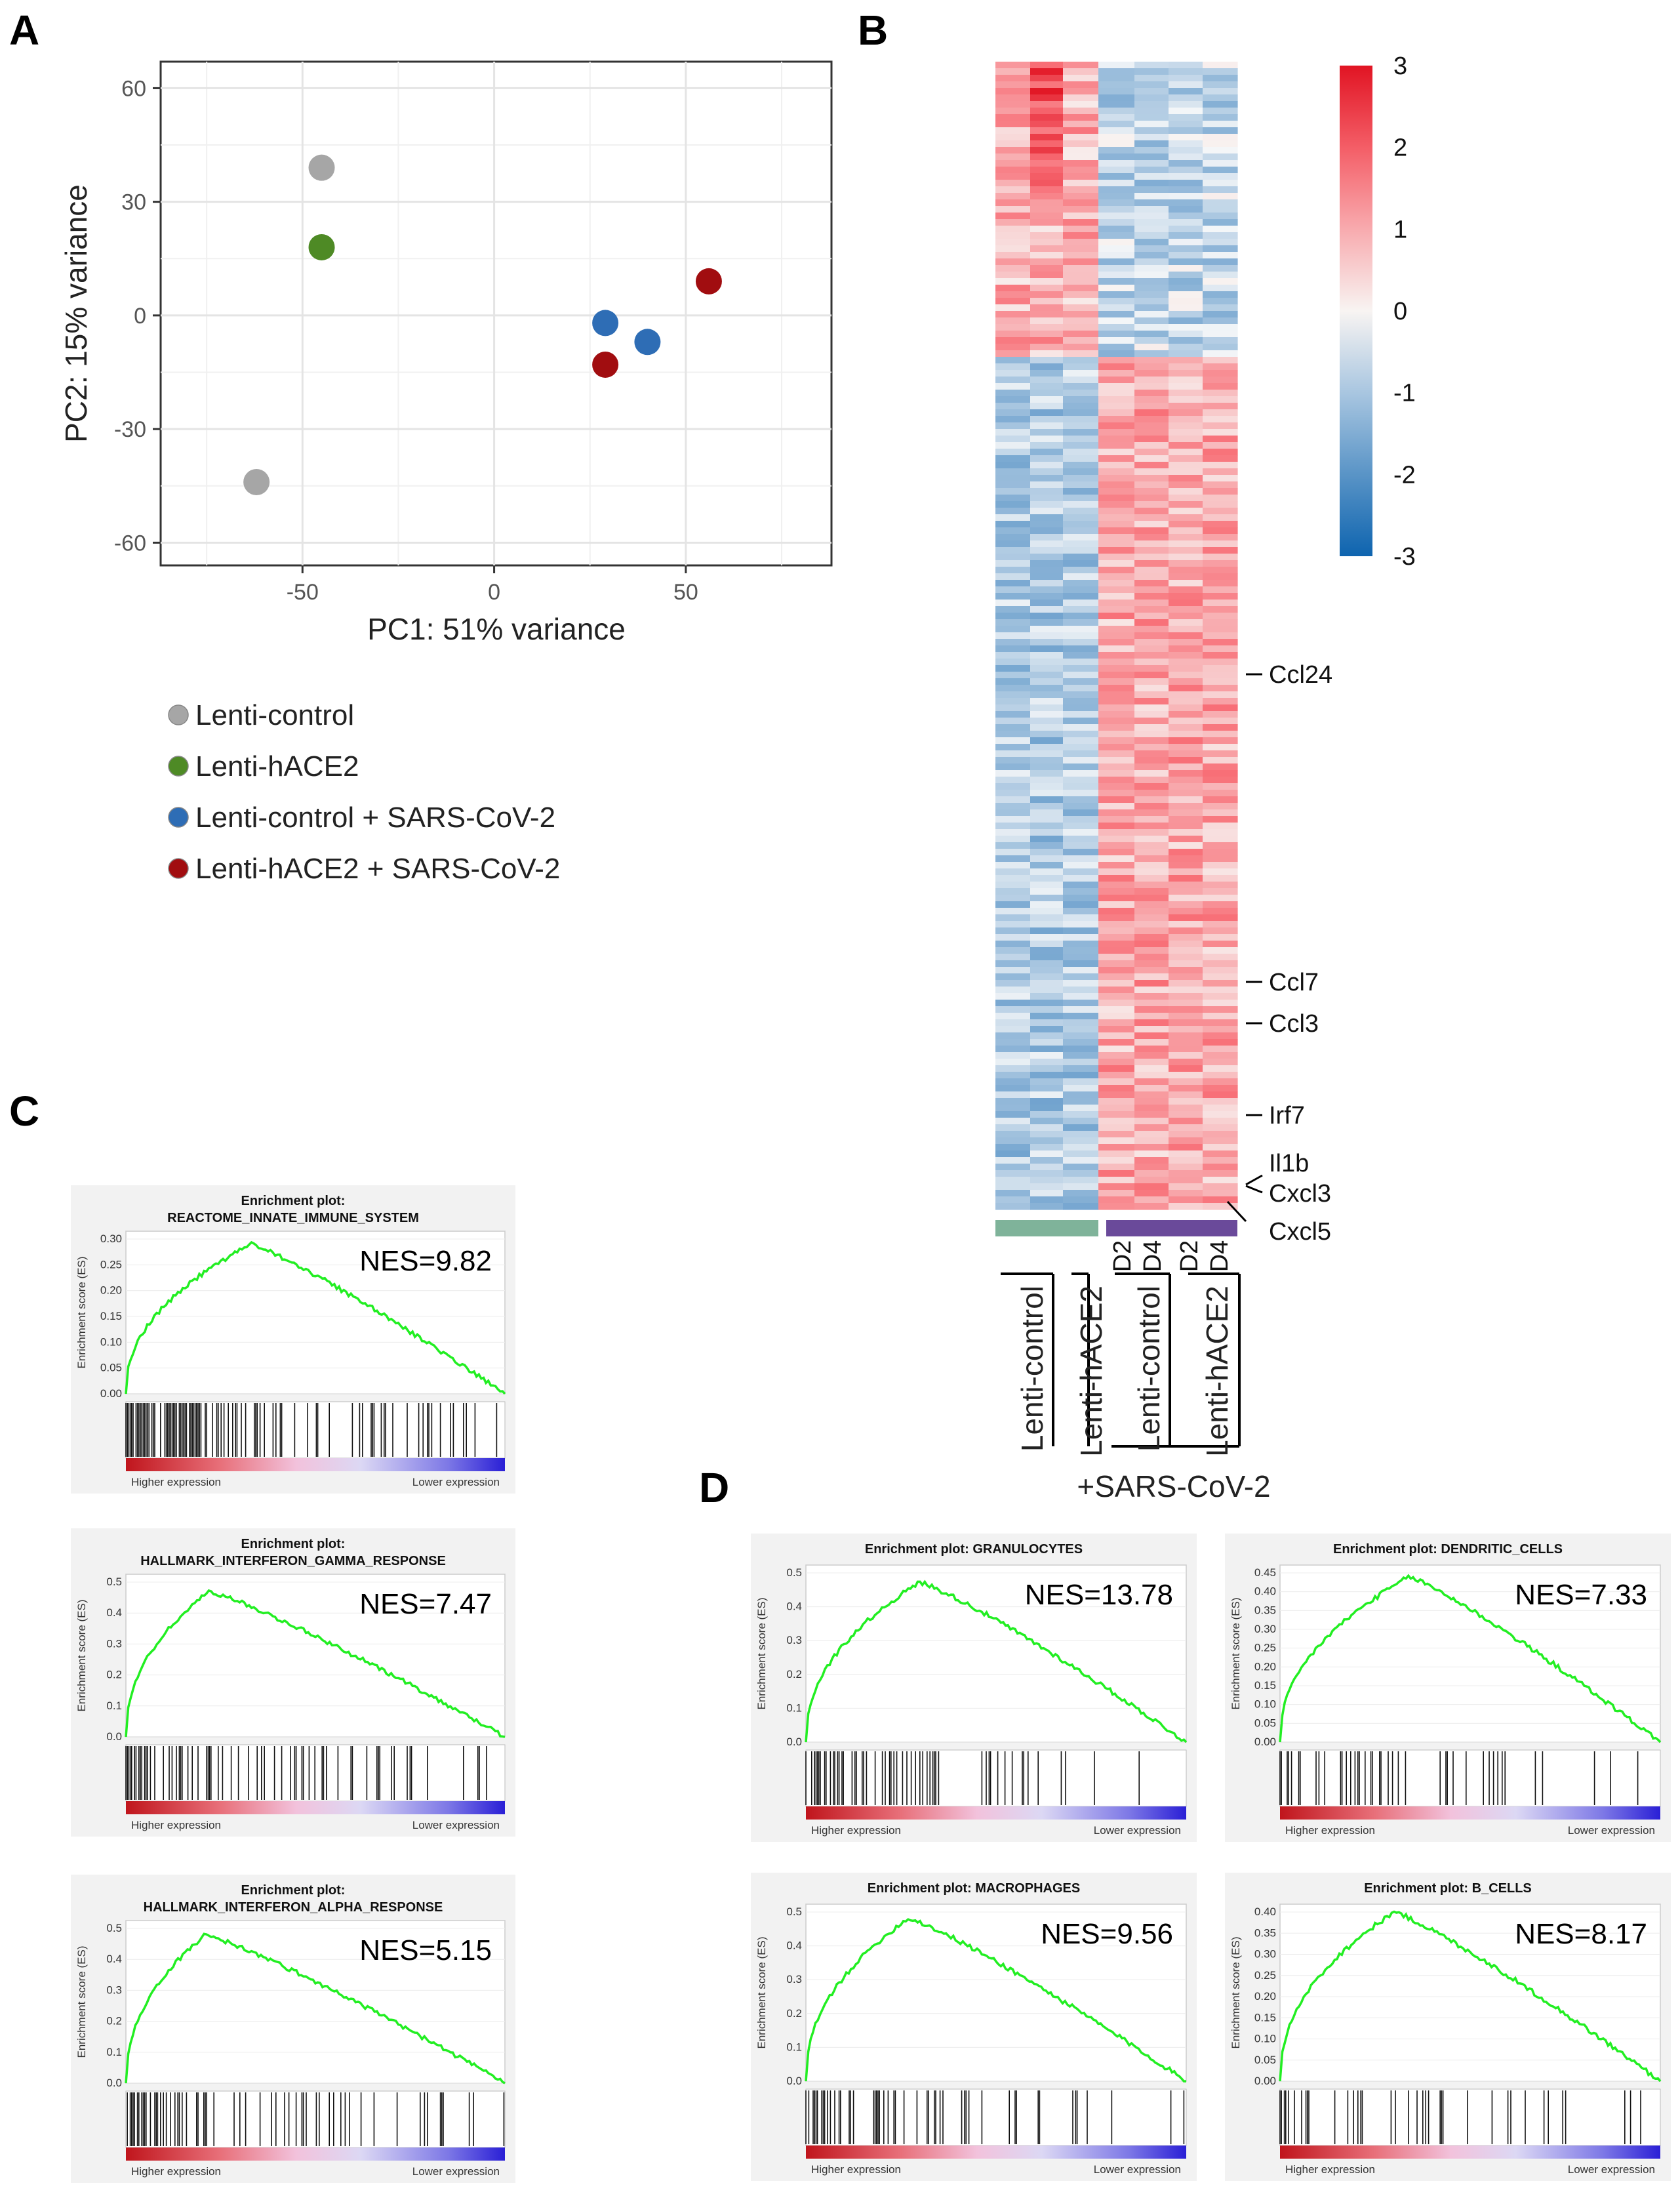 The height and width of the screenshot is (2198, 1680). I want to click on gsea-es-curve, so click(1470, 1996).